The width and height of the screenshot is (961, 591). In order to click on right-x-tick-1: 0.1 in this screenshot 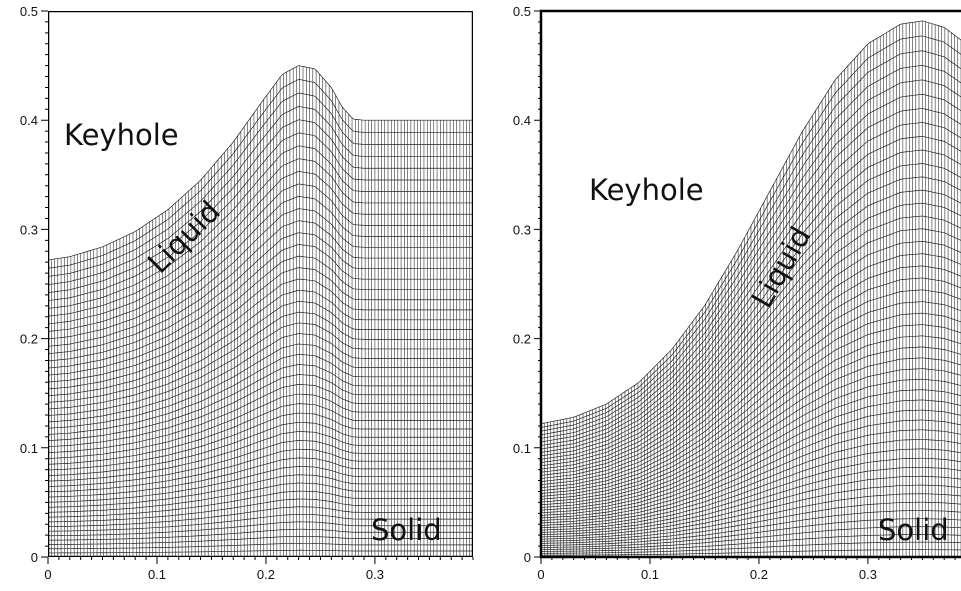, I will do `click(650, 574)`.